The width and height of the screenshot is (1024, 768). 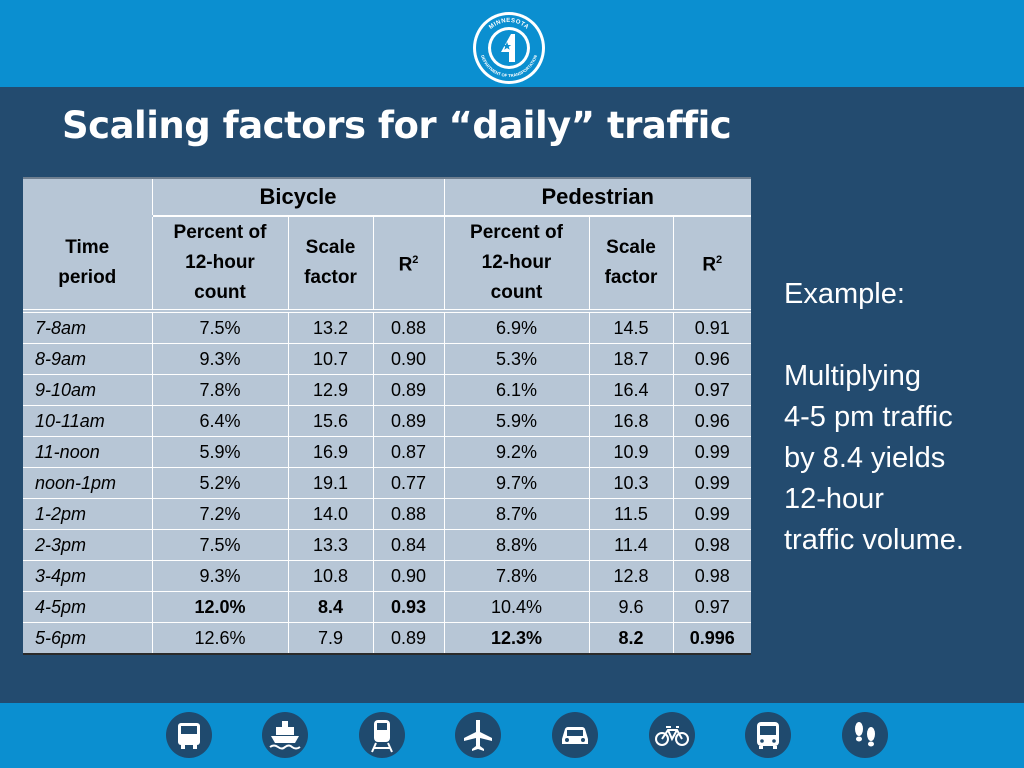 What do you see at coordinates (219, 545) in the screenshot?
I see `cell-bike-percent: 7.5%` at bounding box center [219, 545].